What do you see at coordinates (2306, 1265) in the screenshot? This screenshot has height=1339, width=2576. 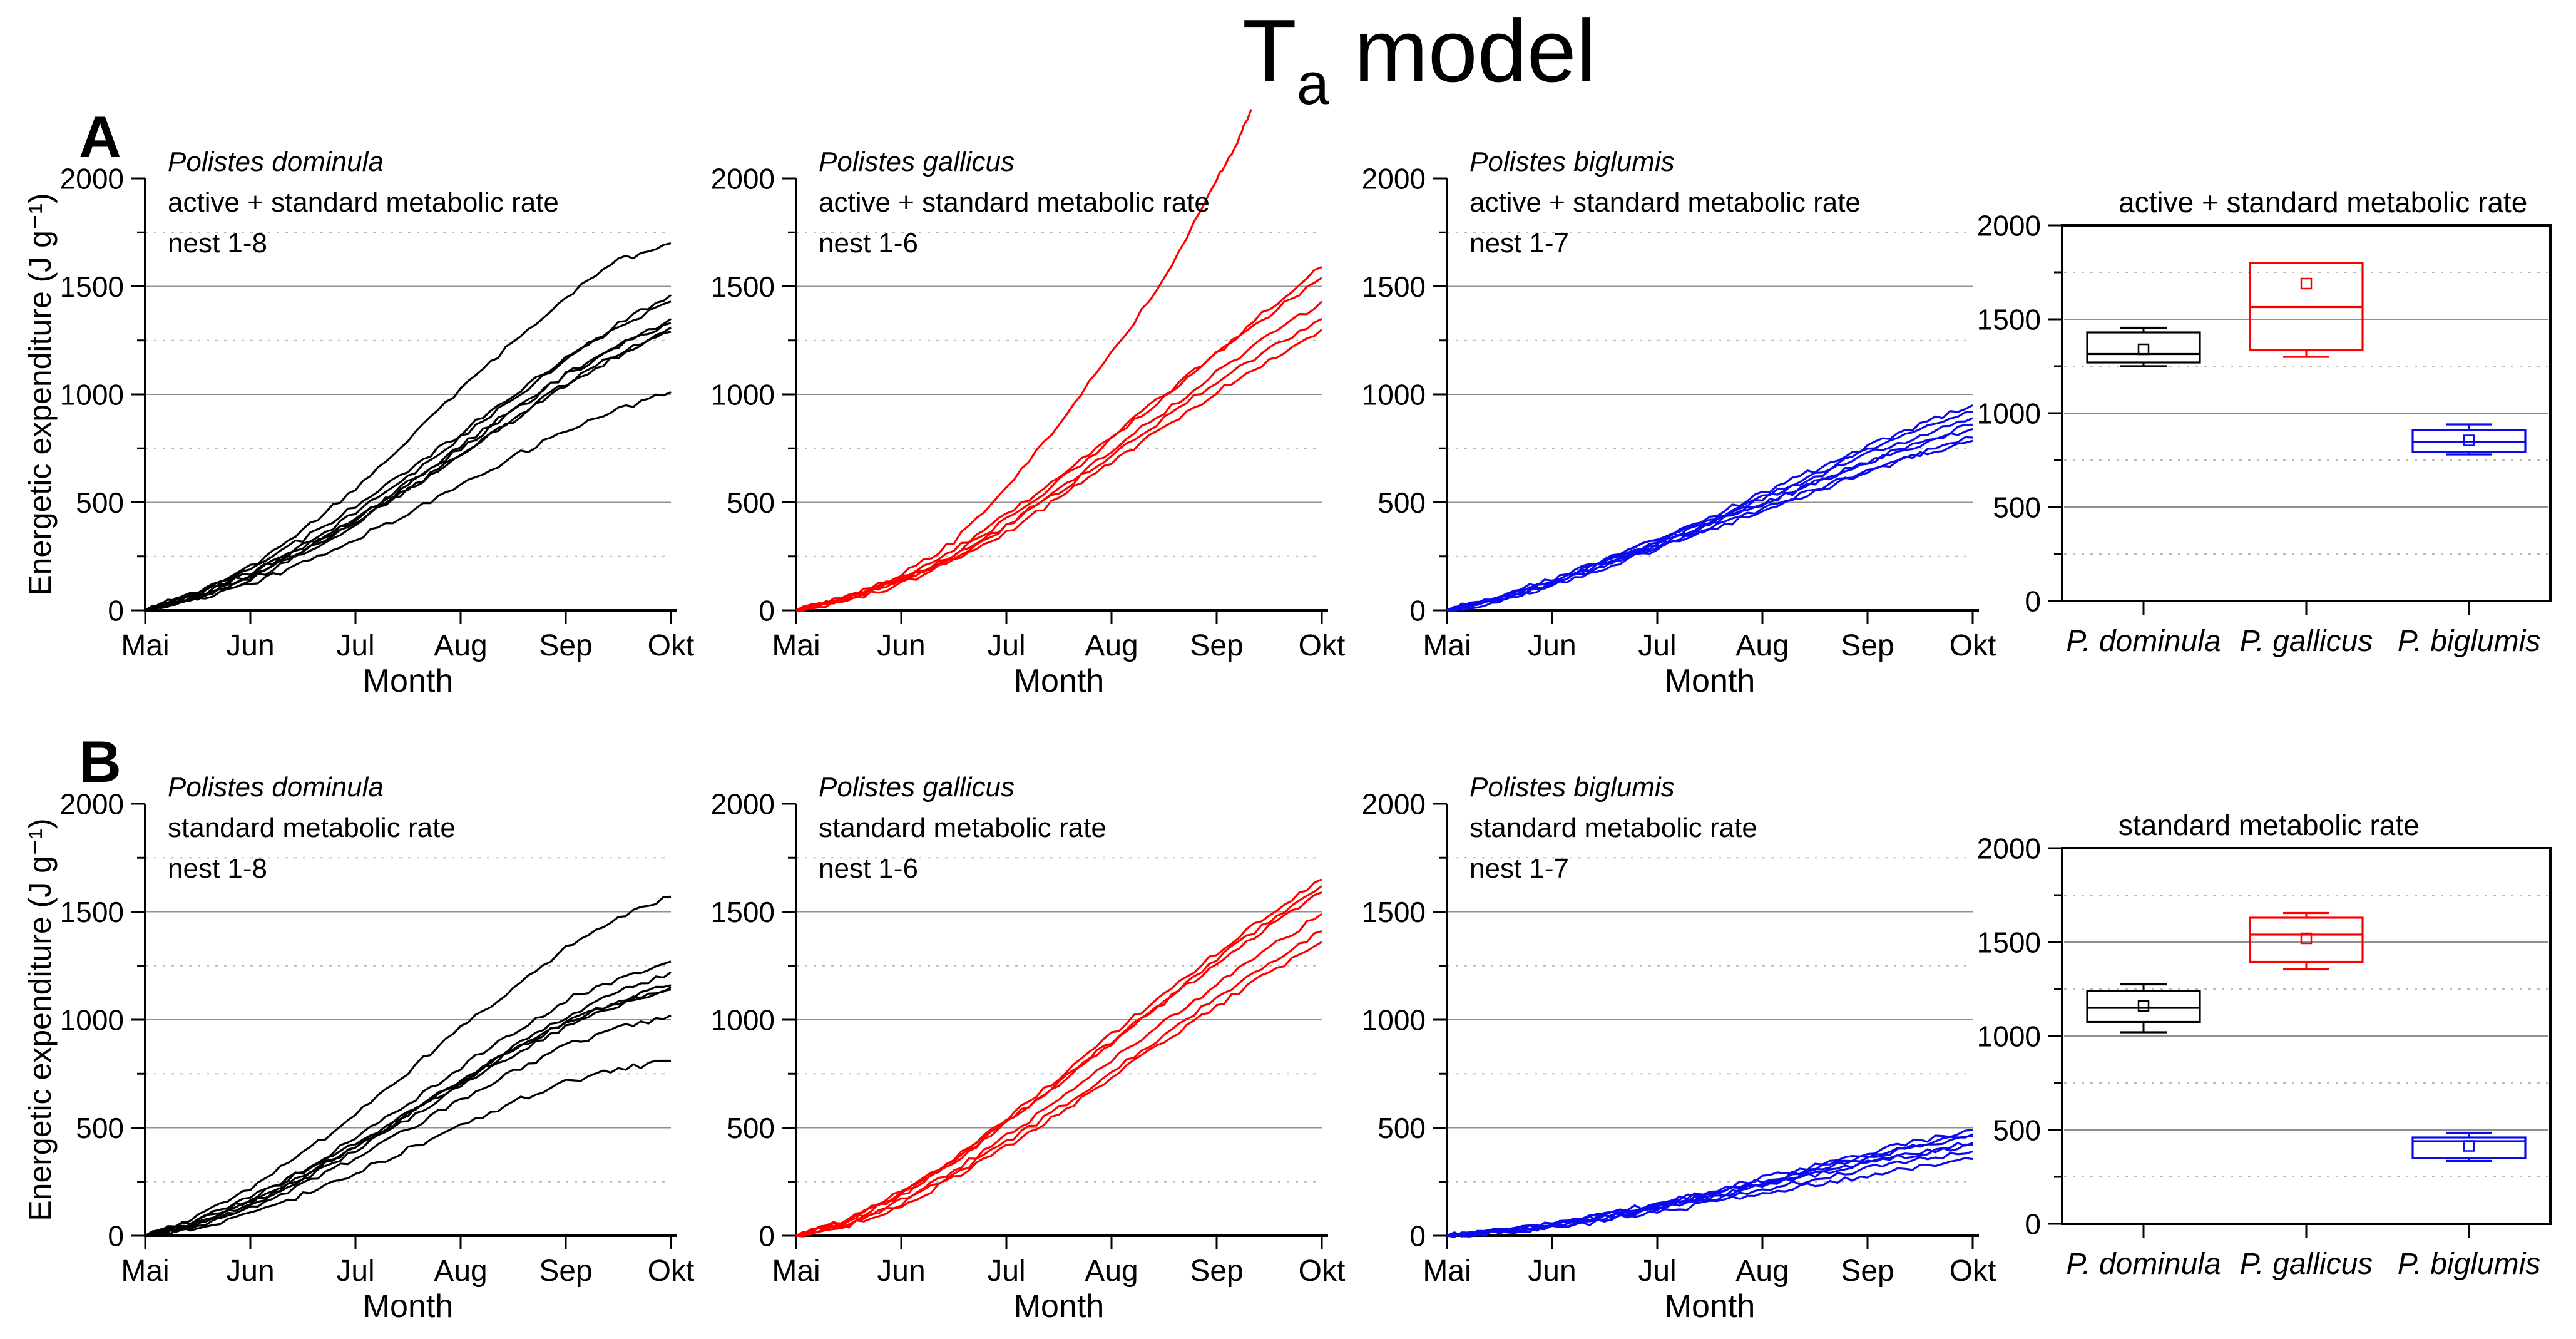 I see `category-label: P. gallicus` at bounding box center [2306, 1265].